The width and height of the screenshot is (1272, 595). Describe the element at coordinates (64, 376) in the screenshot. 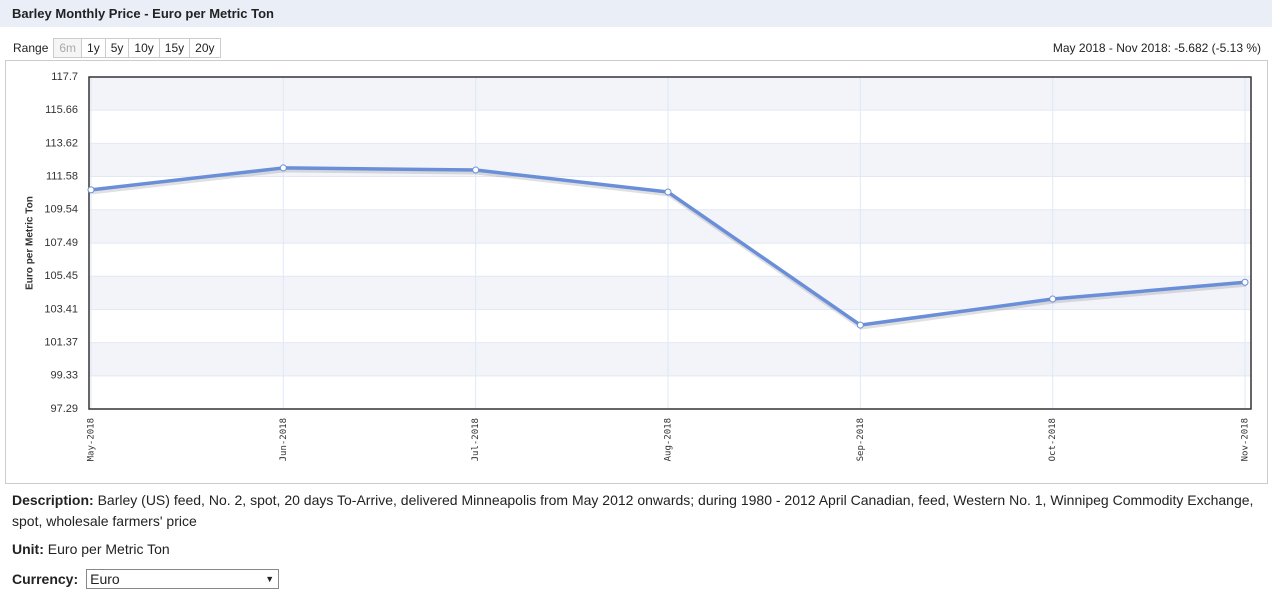

I see `y-tick-label: 99.33` at that location.